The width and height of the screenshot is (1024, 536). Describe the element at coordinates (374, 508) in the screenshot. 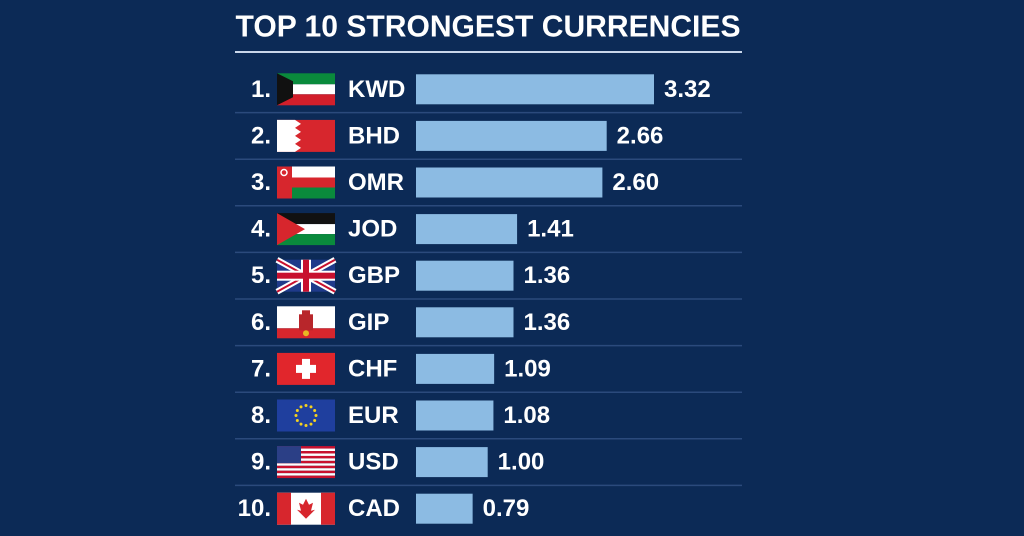

I see `category-label: CAD` at that location.